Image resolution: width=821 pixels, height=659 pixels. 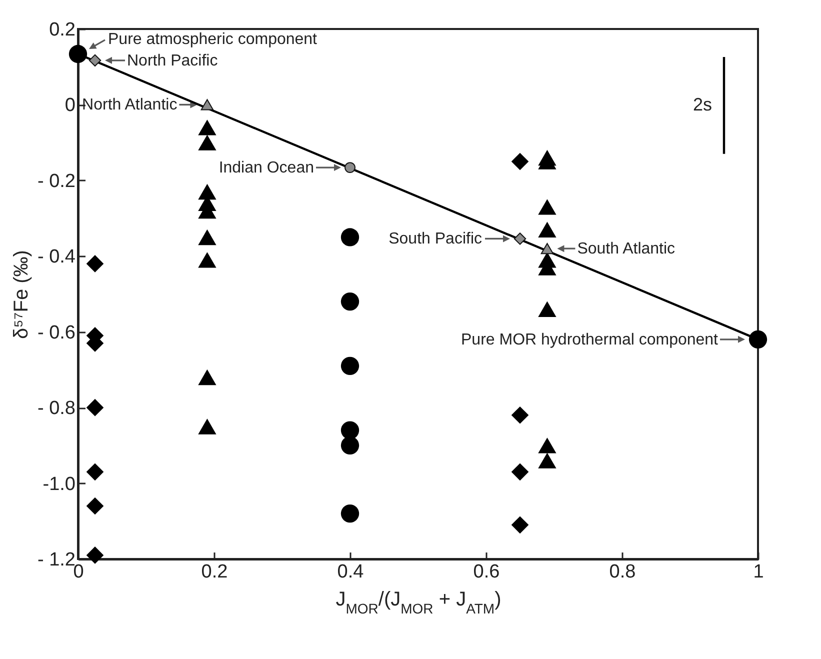 I want to click on annotation: Indian Ocean, so click(x=266, y=168).